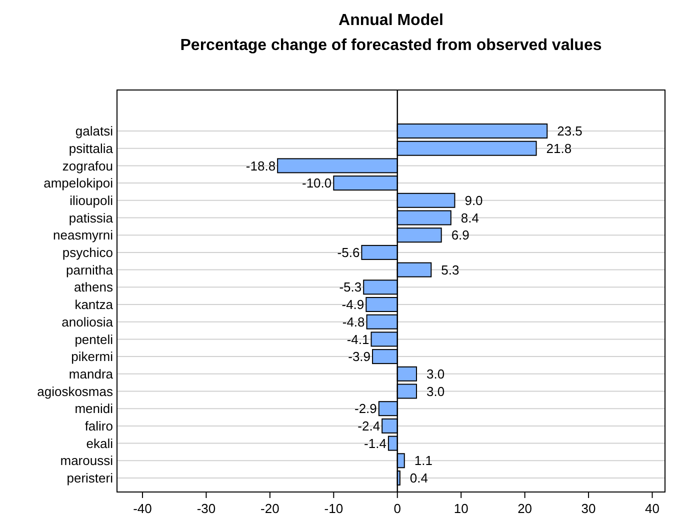 The image size is (681, 525). I want to click on data-label: -2.4, so click(369, 426).